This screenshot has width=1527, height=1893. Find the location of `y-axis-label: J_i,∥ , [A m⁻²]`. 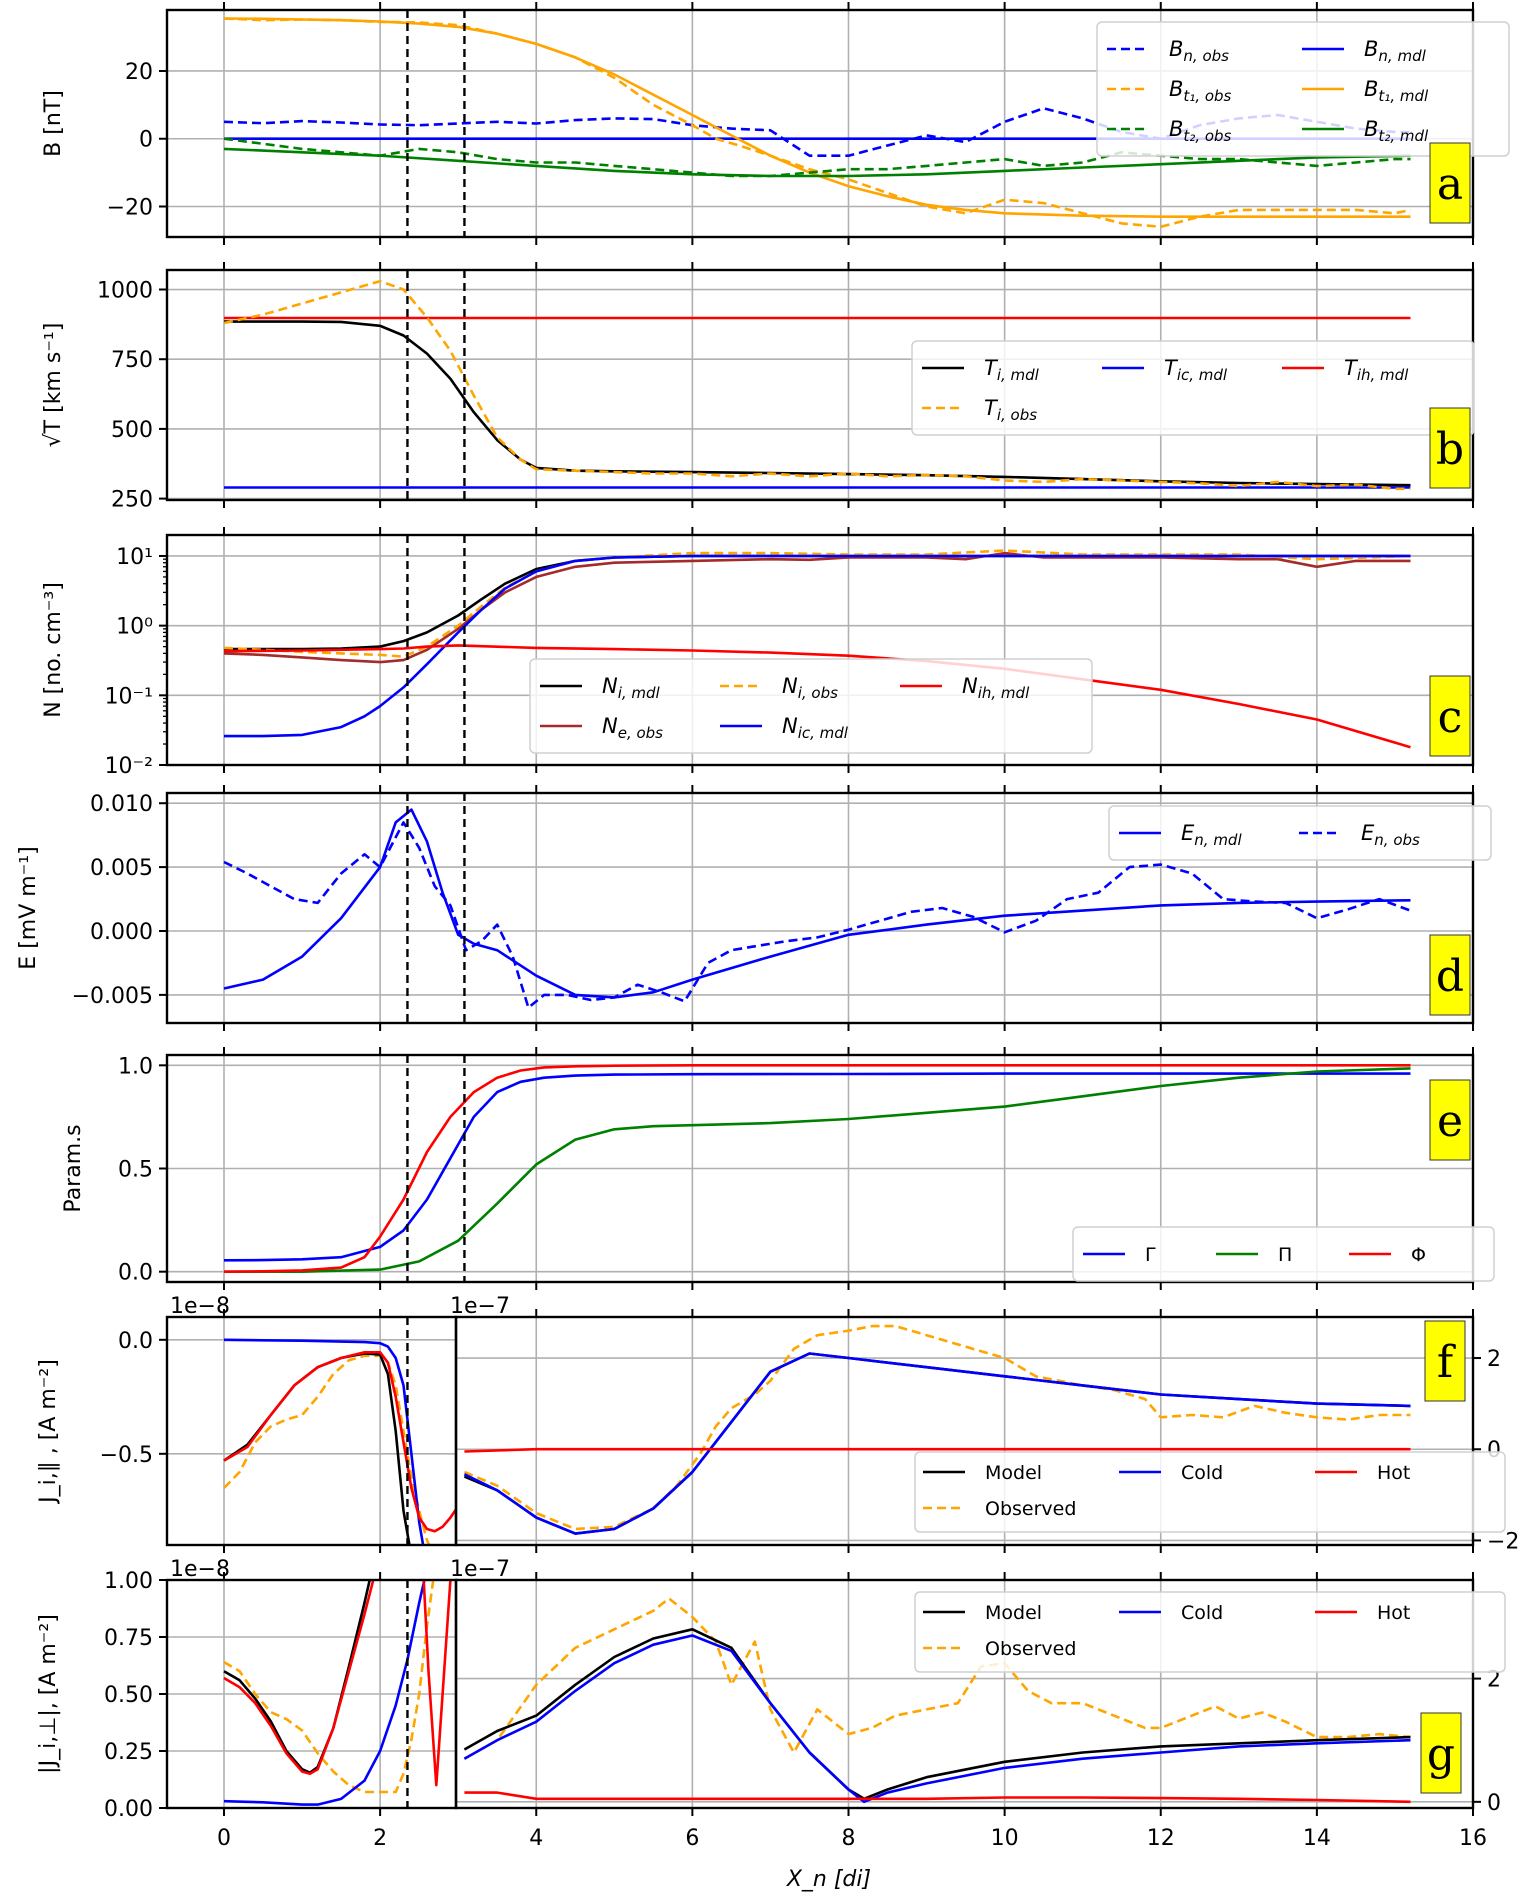

y-axis-label: J_i,∥ , [A m⁻²] is located at coordinates (48, 1432).